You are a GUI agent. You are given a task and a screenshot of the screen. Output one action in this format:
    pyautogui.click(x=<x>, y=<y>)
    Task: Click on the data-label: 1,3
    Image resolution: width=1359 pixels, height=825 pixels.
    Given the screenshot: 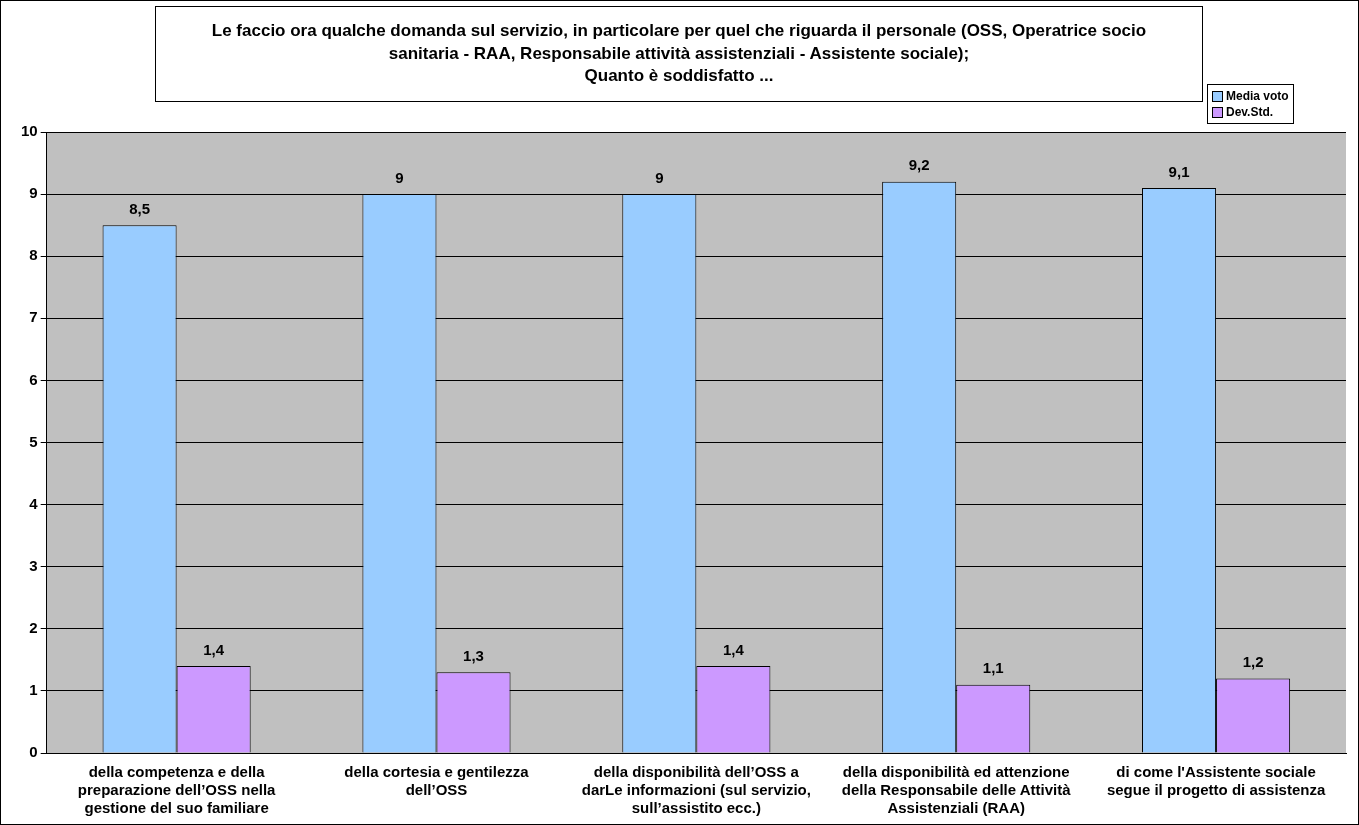 What is the action you would take?
    pyautogui.click(x=473, y=655)
    